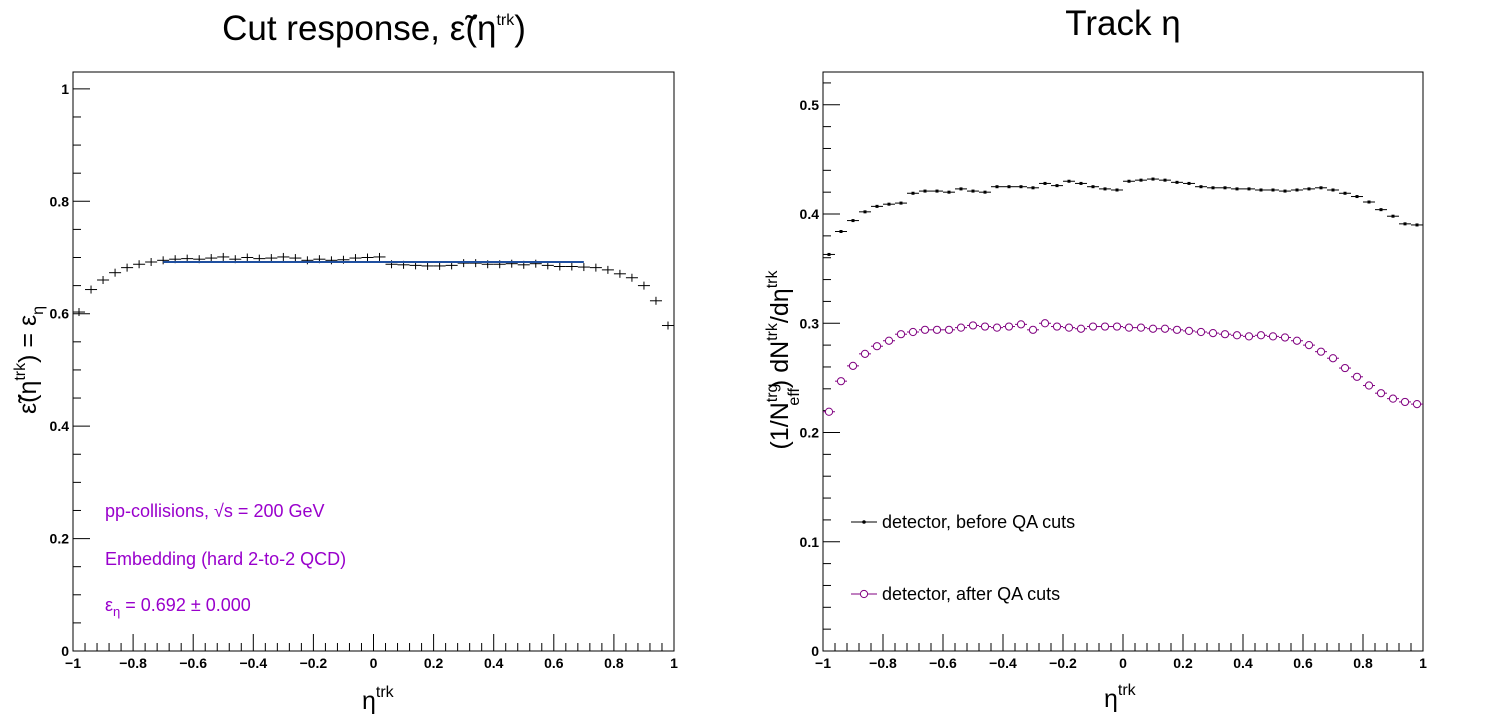  What do you see at coordinates (978, 522) in the screenshot?
I see `legend-label-before: detector, before QA cuts` at bounding box center [978, 522].